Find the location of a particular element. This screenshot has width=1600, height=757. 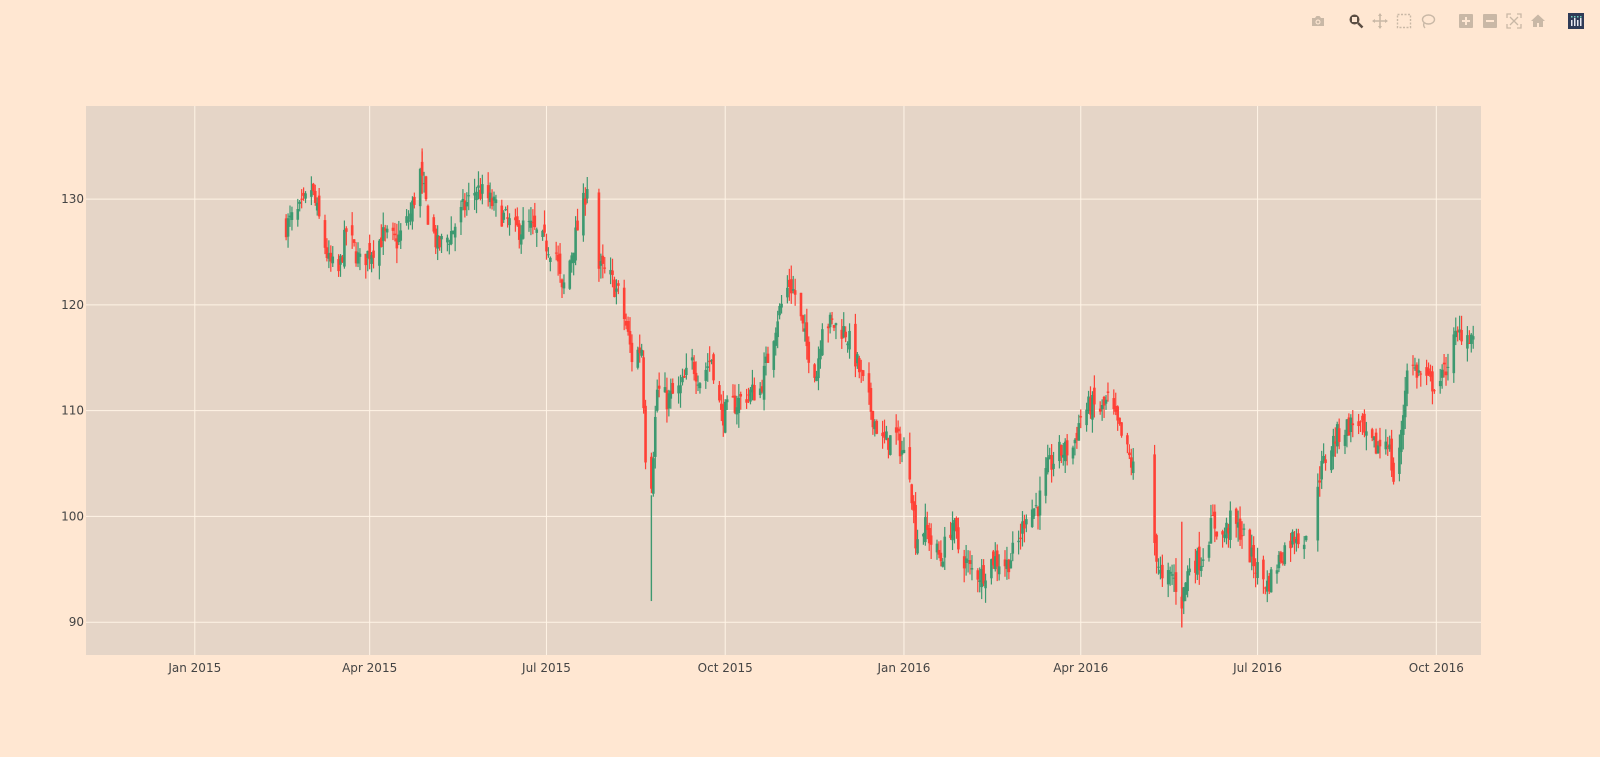

lasso-icon is located at coordinates (1428, 21).